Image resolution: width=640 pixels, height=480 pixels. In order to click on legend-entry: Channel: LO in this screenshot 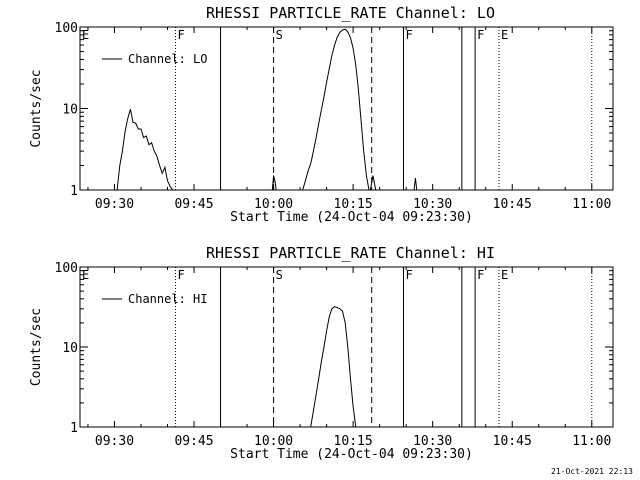, I will do `click(167, 59)`.